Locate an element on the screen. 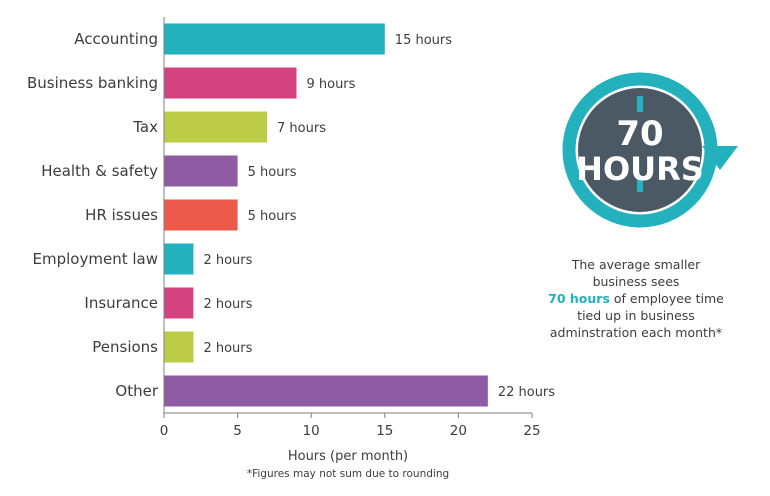  bar-hr-issues is located at coordinates (201, 215).